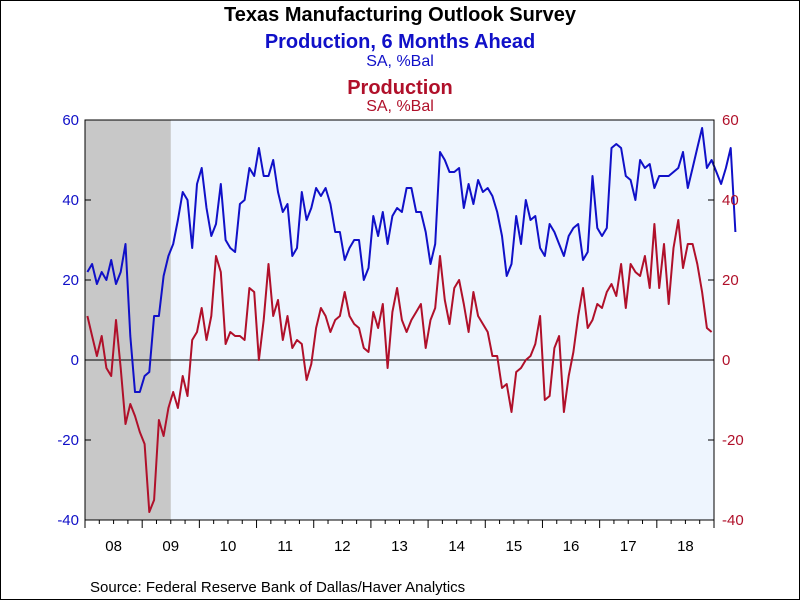 The height and width of the screenshot is (600, 800). What do you see at coordinates (726, 360) in the screenshot?
I see `y-right-tick-label: 0` at bounding box center [726, 360].